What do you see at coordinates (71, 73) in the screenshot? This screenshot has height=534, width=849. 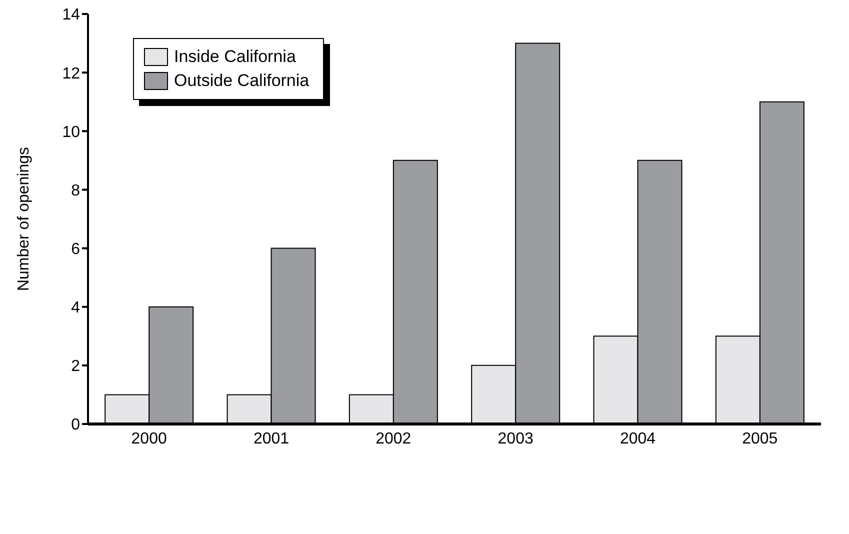 I see `y-tick-label: 12` at bounding box center [71, 73].